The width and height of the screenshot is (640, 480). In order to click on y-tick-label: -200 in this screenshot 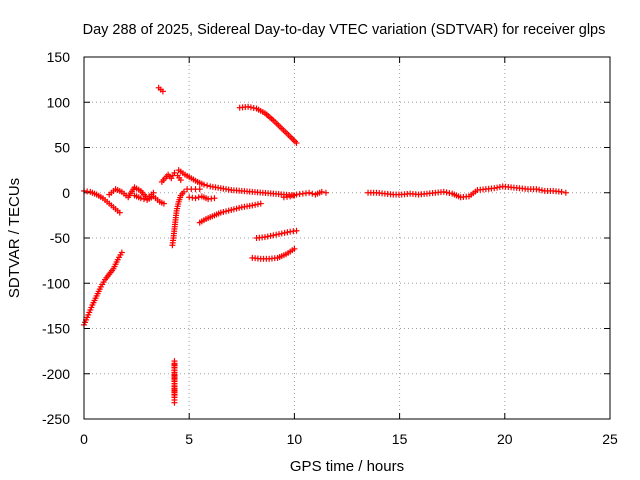, I will do `click(56, 374)`.